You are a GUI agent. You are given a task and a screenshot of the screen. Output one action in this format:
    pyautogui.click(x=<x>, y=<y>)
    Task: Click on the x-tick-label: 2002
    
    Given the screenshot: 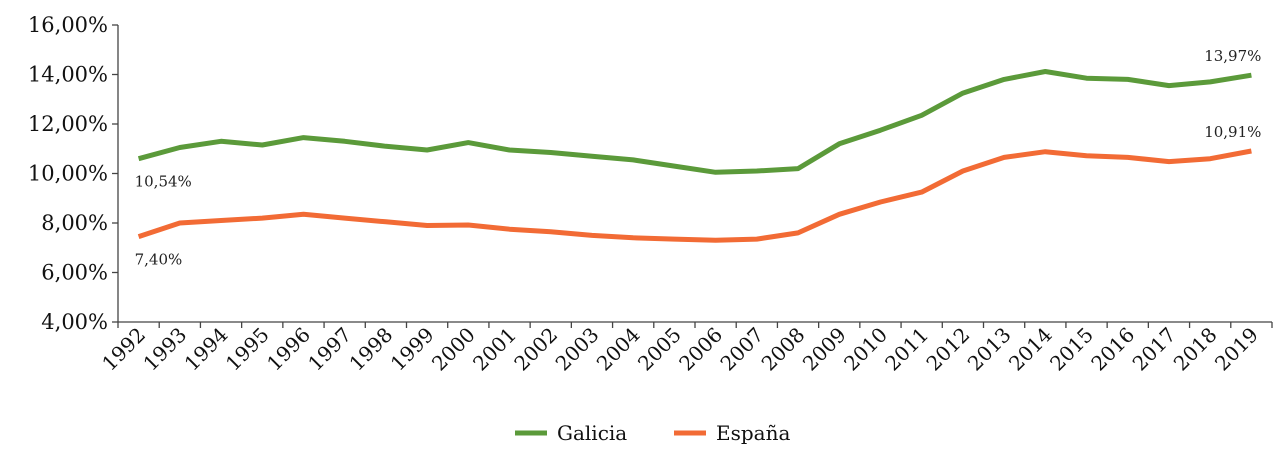 What is the action you would take?
    pyautogui.click(x=535, y=349)
    